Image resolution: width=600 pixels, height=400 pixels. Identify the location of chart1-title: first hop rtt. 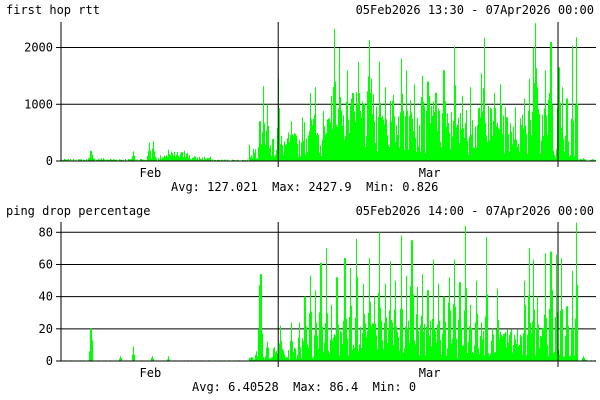
(53, 10).